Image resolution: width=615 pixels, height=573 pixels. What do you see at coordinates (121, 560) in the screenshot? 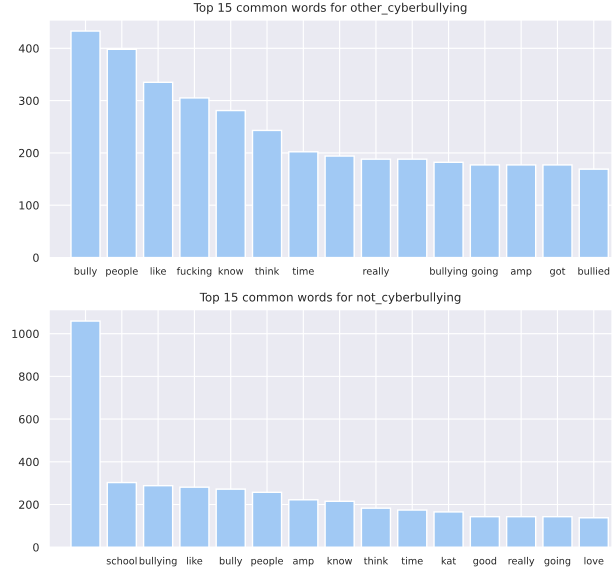
I see `x-tick-label: school` at bounding box center [121, 560].